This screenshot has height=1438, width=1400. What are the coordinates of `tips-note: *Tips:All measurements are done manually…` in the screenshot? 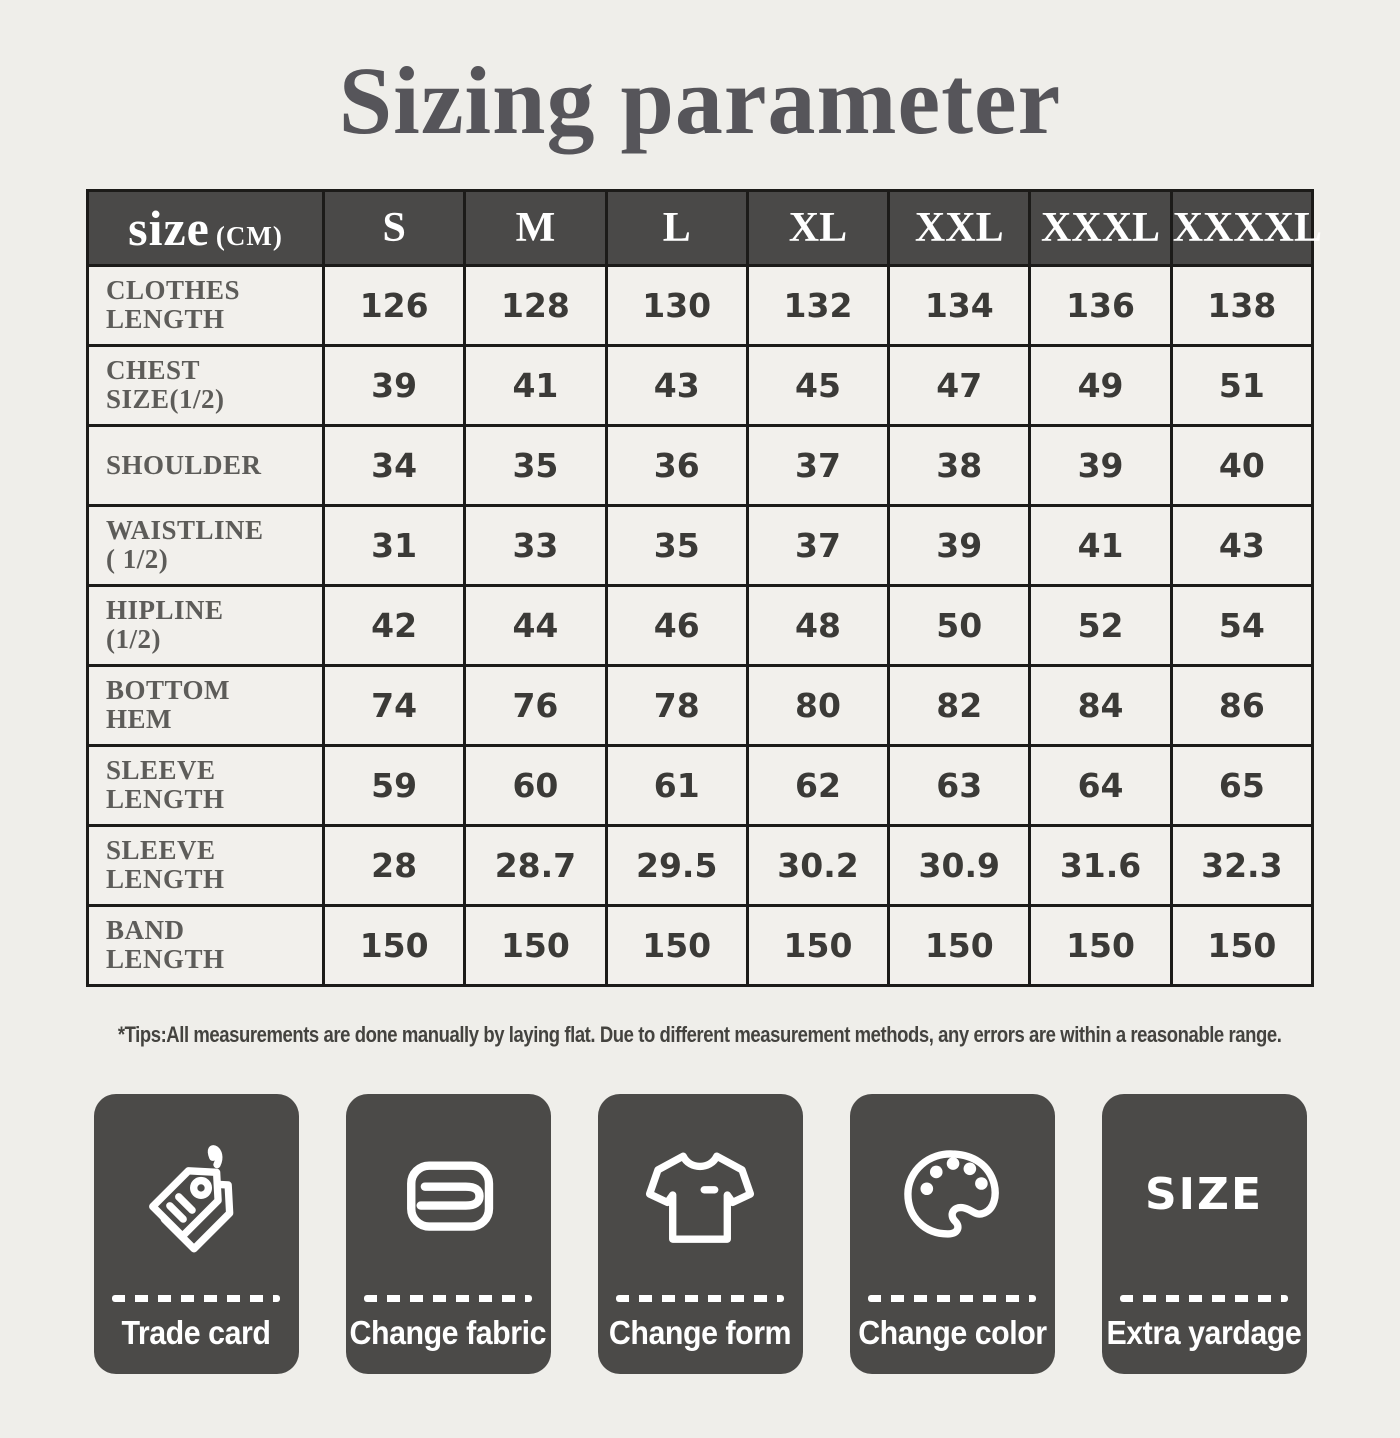 It's located at (700, 1034).